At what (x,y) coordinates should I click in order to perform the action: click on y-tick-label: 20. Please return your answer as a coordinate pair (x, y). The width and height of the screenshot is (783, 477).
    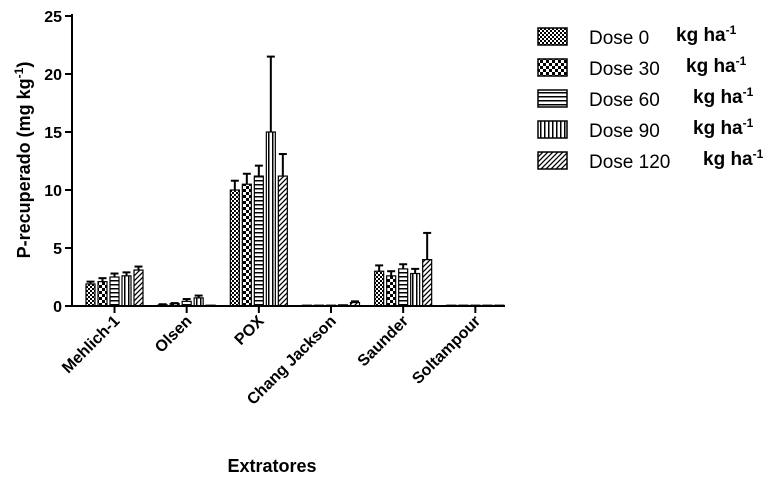
    Looking at the image, I should click on (53, 75).